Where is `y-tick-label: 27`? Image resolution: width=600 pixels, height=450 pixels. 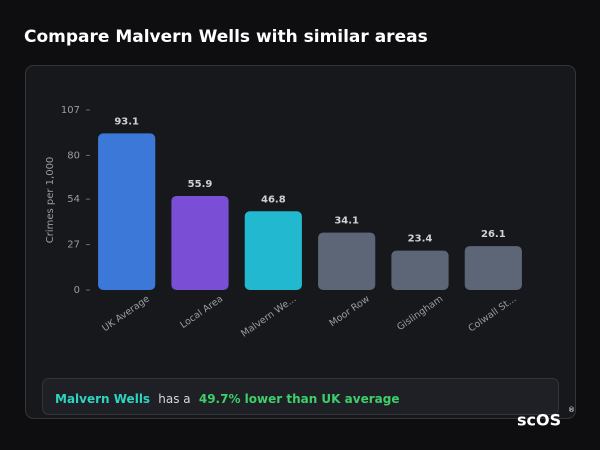 y-tick-label: 27 is located at coordinates (73, 245).